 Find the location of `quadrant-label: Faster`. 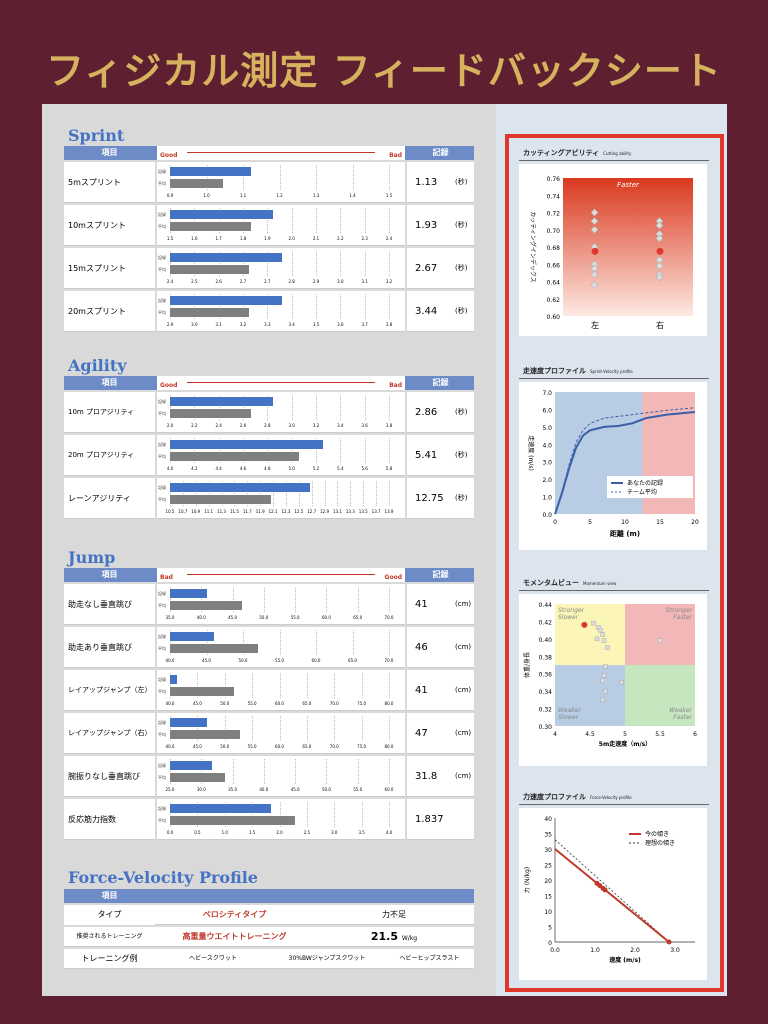

quadrant-label: Faster is located at coordinates (682, 717).